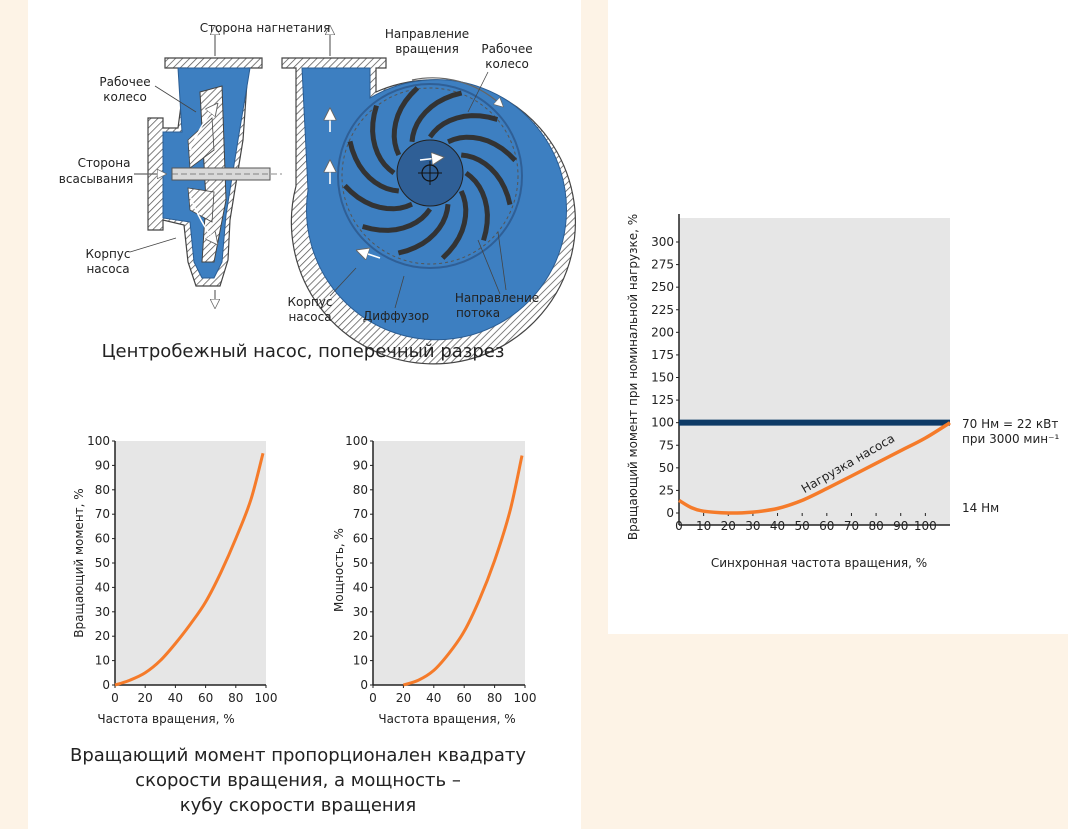 The width and height of the screenshot is (1068, 829). What do you see at coordinates (752, 526) in the screenshot?
I see `x-tick-label: 30` at bounding box center [752, 526].